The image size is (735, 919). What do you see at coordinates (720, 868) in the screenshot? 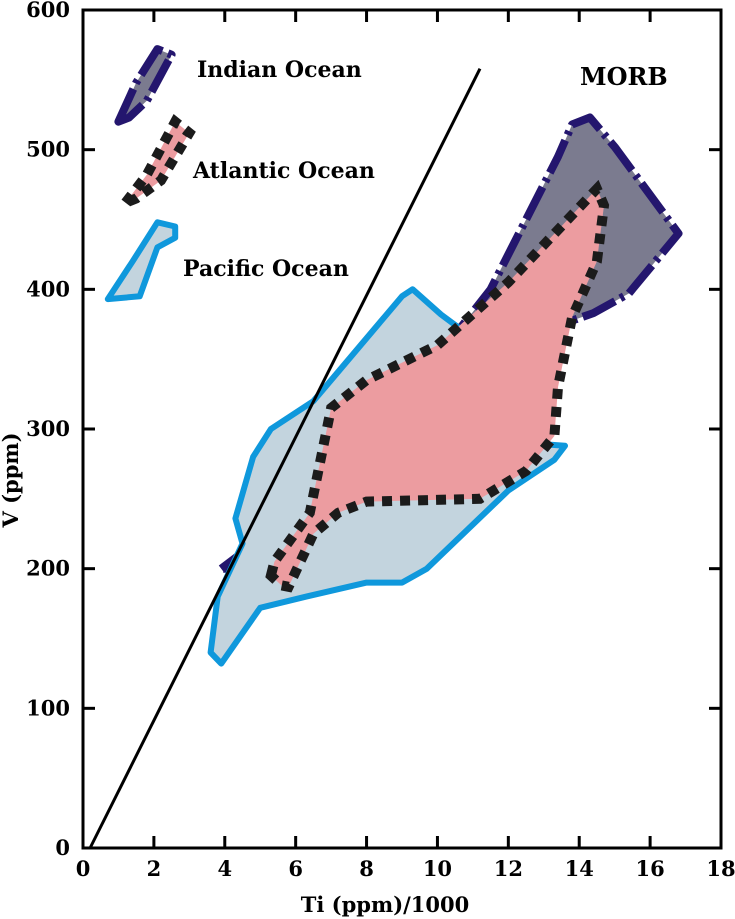
I see `x-tick-label: 18` at bounding box center [720, 868].